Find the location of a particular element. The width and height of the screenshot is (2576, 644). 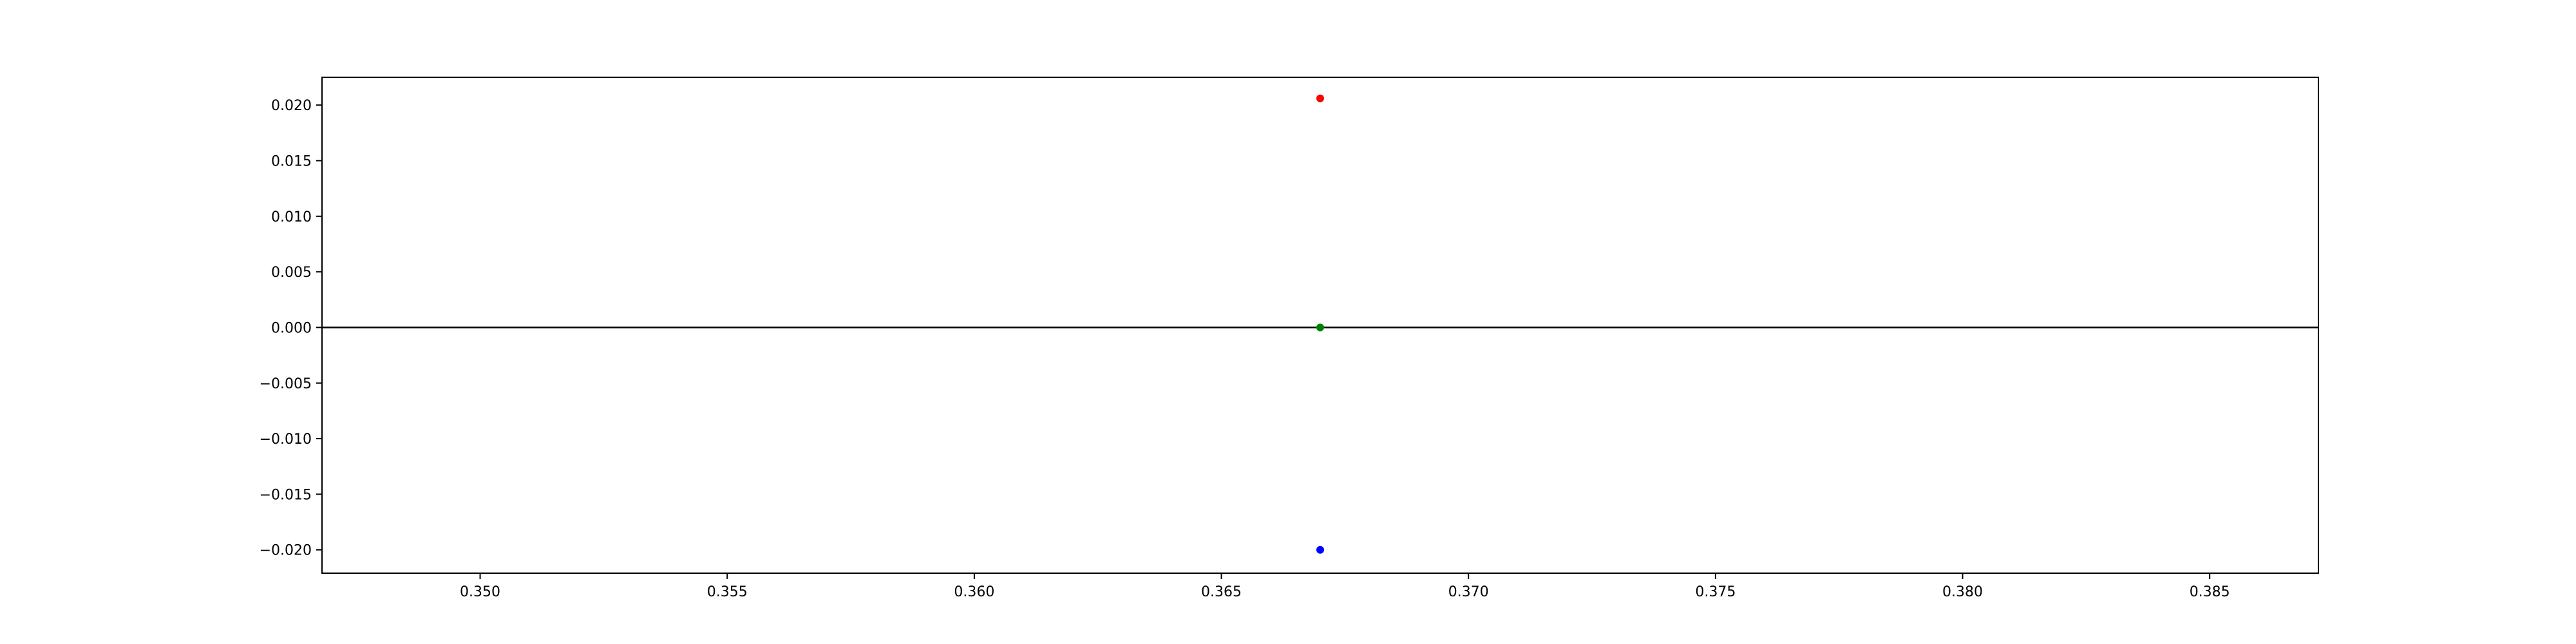

x-tick-label: 0.375 is located at coordinates (1715, 592).